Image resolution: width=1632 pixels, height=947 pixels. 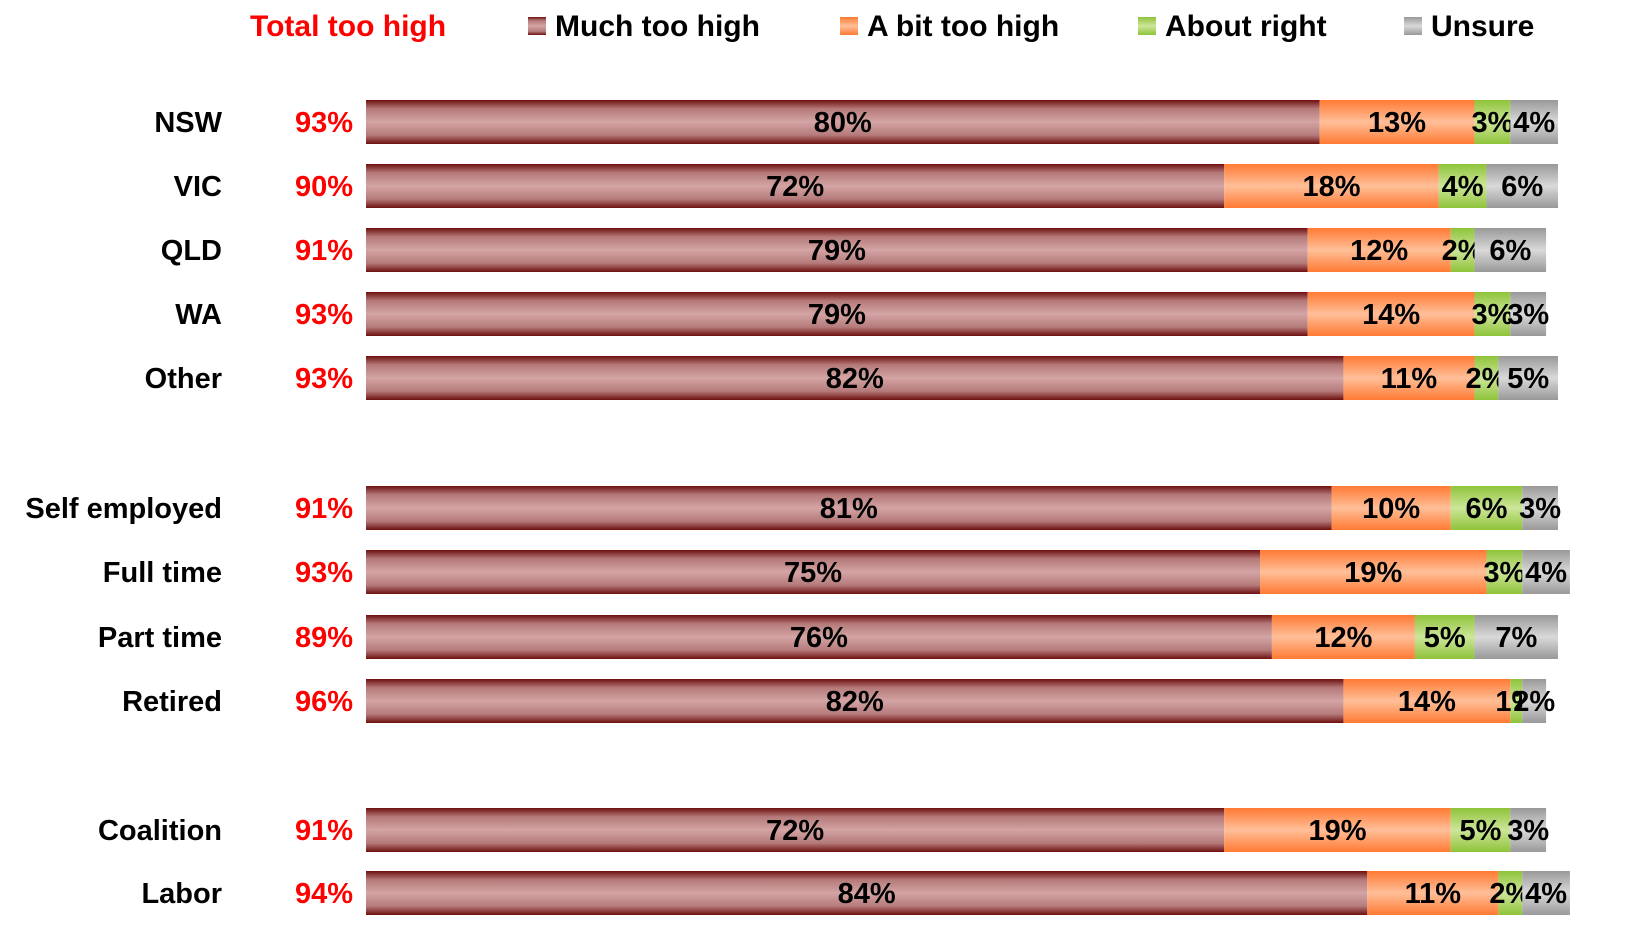 I want to click on data-label-self-employed-unsure: 3%, so click(x=1540, y=509).